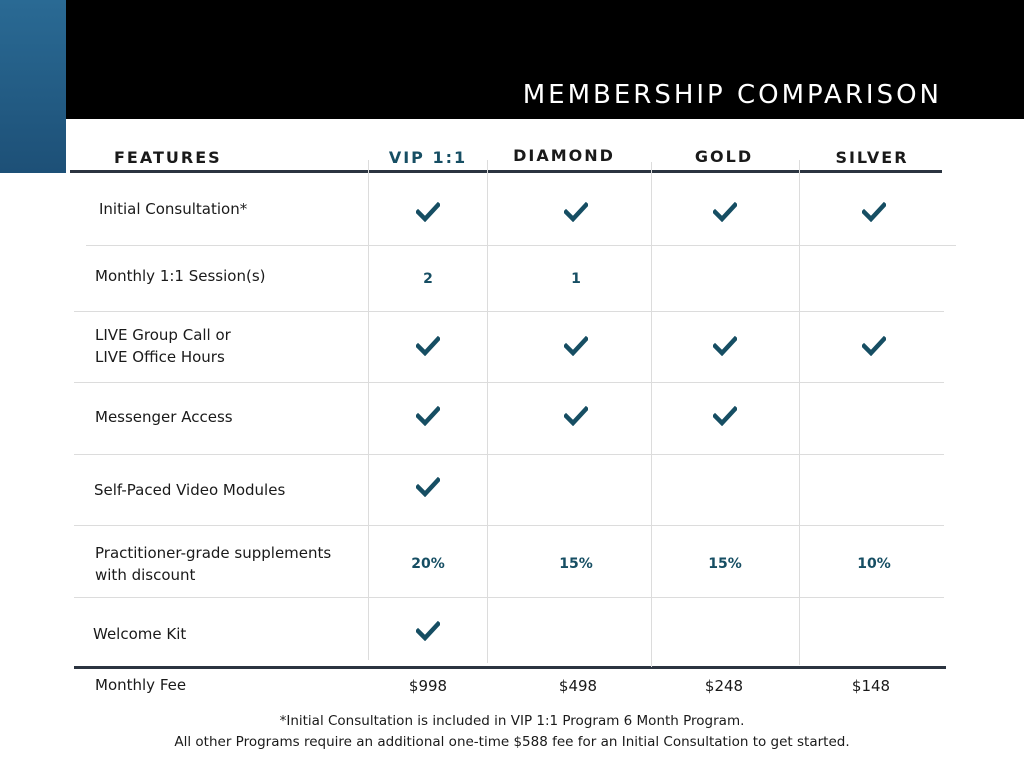 This screenshot has width=1024, height=768. I want to click on footer-divider, so click(510, 667).